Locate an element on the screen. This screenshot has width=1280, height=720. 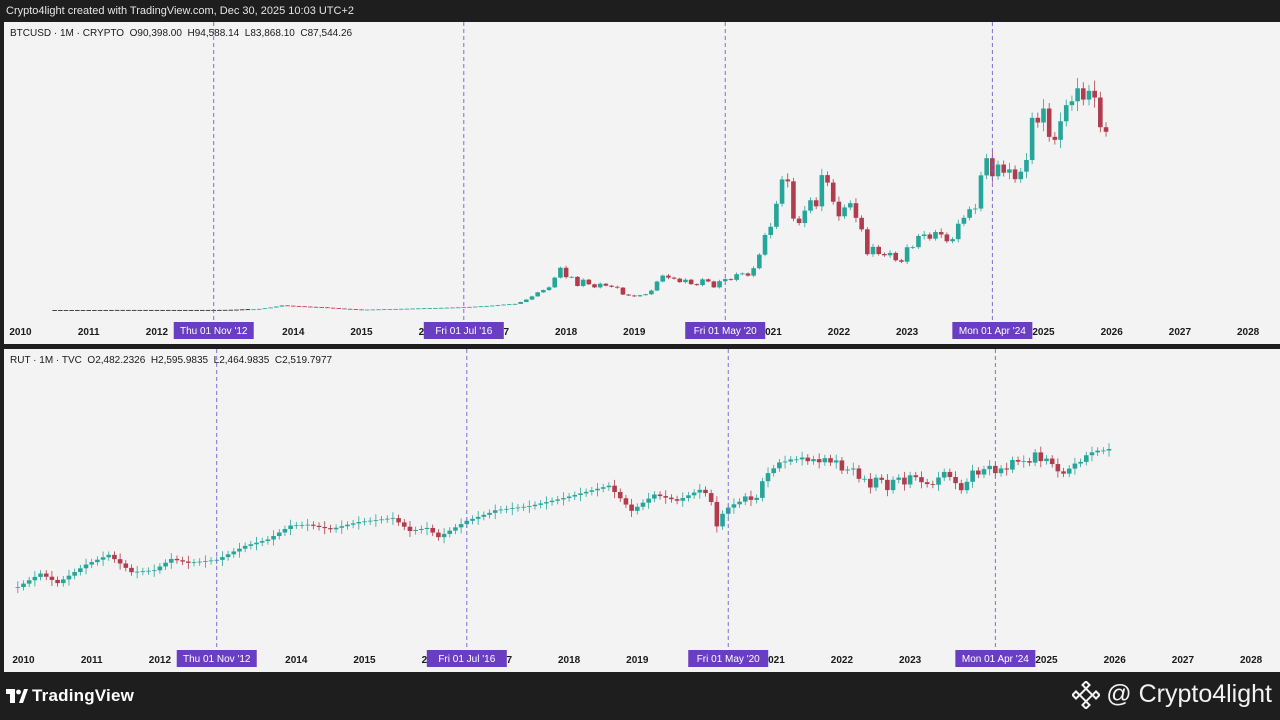
footer-bar: TradingView @ Crypto4light is located at coordinates (640, 696).